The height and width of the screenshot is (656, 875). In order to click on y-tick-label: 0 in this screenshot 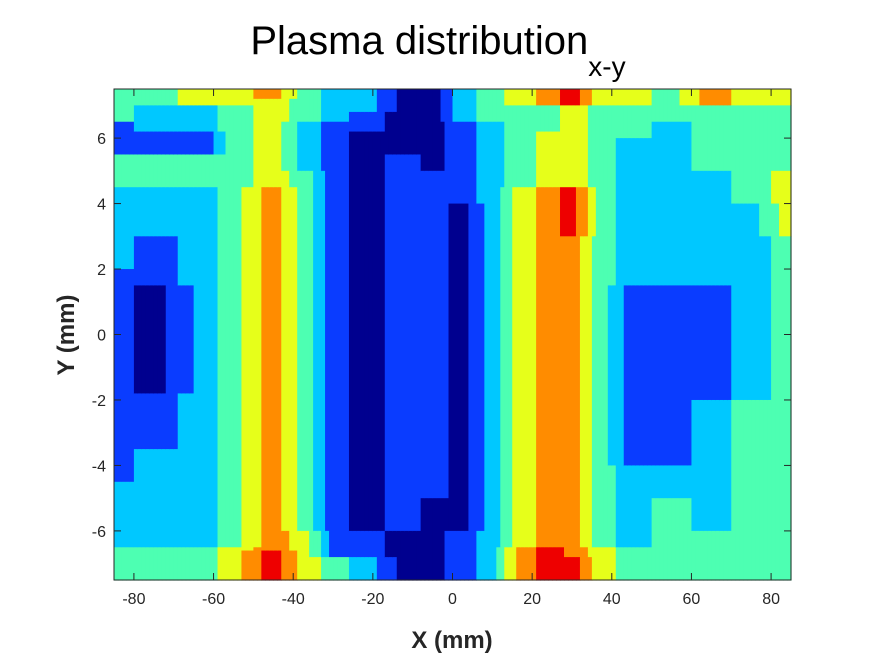, I will do `click(101, 336)`.